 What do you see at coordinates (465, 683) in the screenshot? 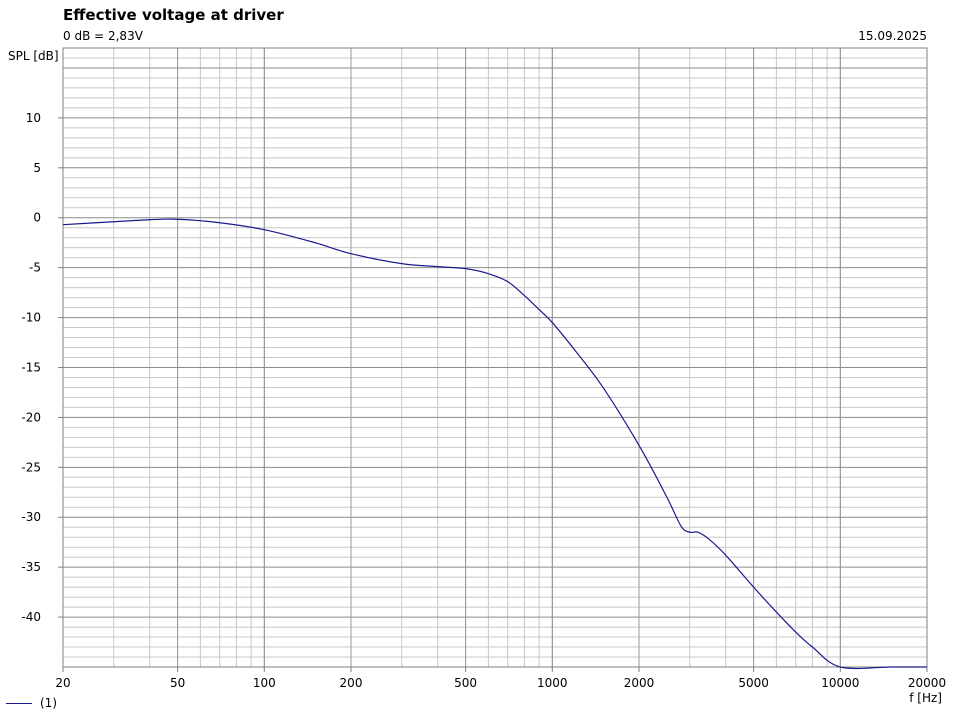
I see `x-tick-label: 500` at bounding box center [465, 683].